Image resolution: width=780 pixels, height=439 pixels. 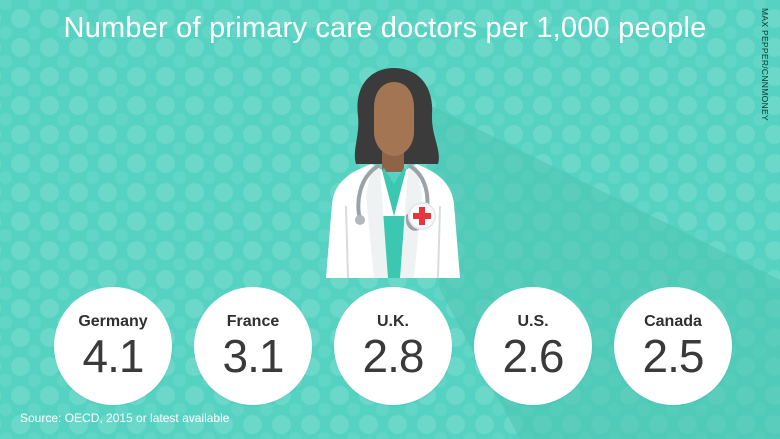 I want to click on data-label: 4.1, so click(x=113, y=356).